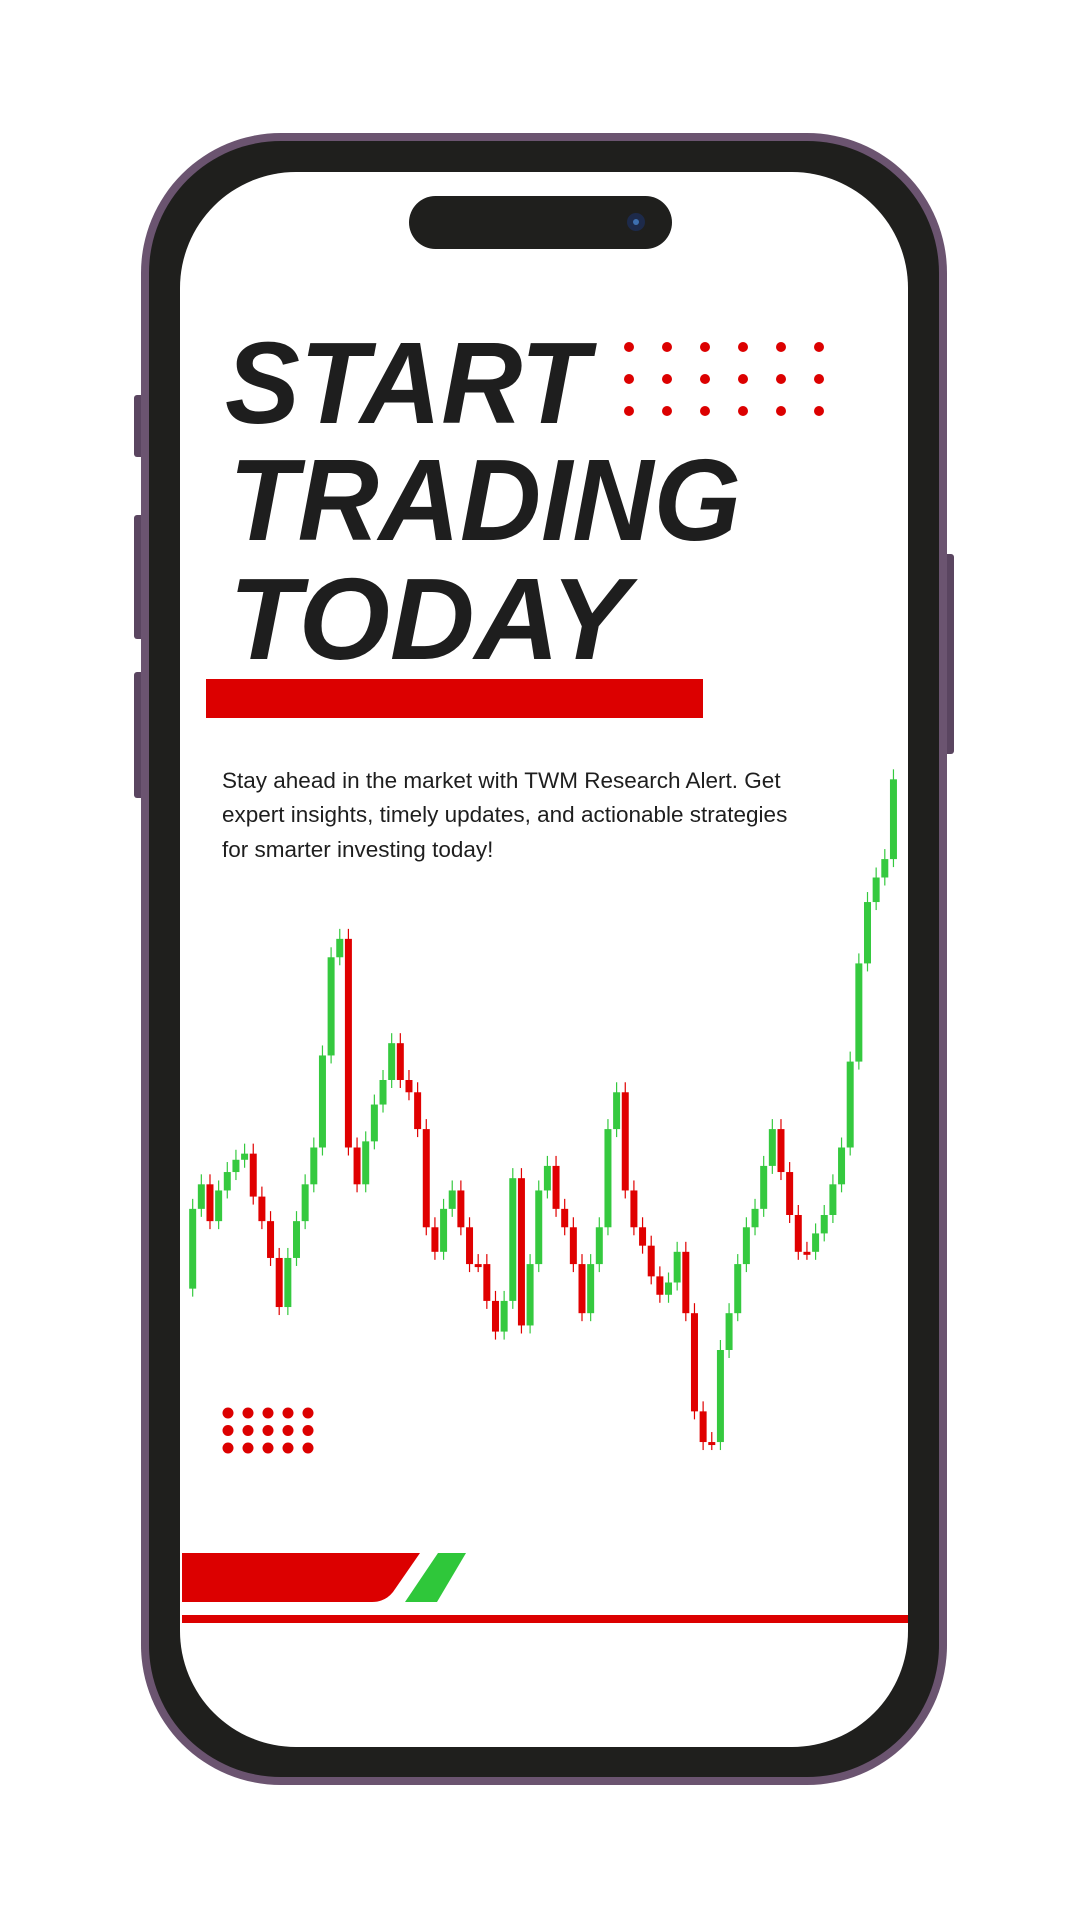 The image size is (1080, 1920). I want to click on camera-lens, so click(636, 222).